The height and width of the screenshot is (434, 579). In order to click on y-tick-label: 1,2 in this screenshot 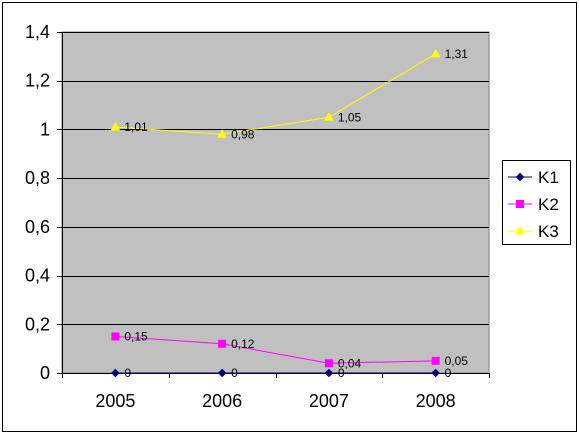, I will do `click(37, 81)`.